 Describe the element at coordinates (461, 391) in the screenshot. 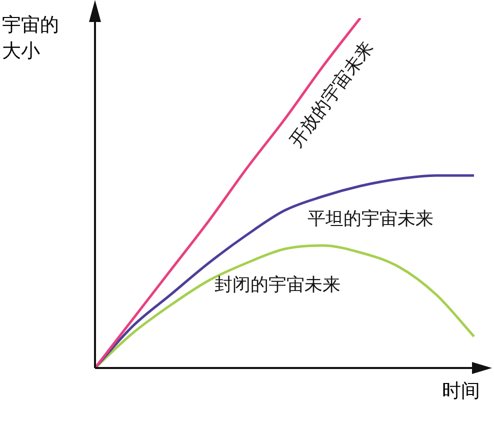

I see `x-axis-title: 时间` at that location.